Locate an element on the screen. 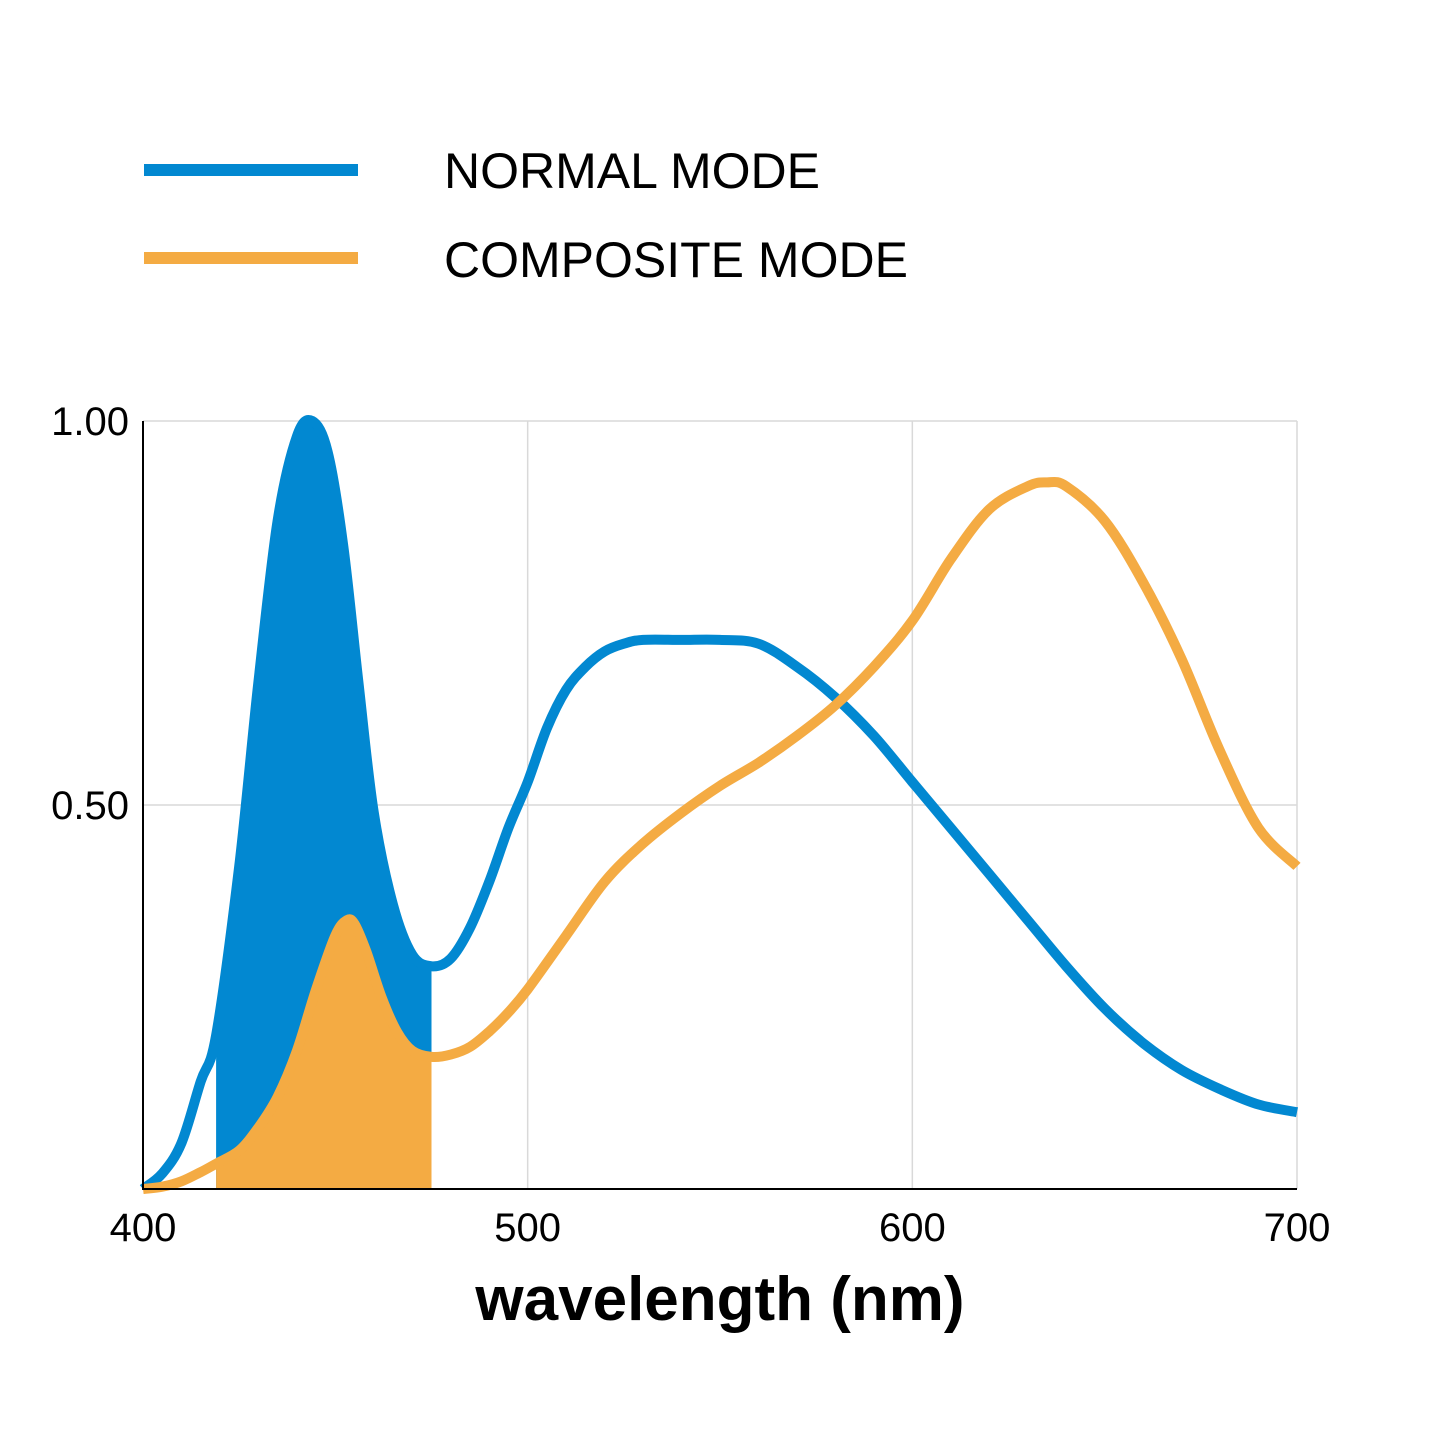 This screenshot has height=1440, width=1440. x-tick-label: 500 is located at coordinates (527, 1228).